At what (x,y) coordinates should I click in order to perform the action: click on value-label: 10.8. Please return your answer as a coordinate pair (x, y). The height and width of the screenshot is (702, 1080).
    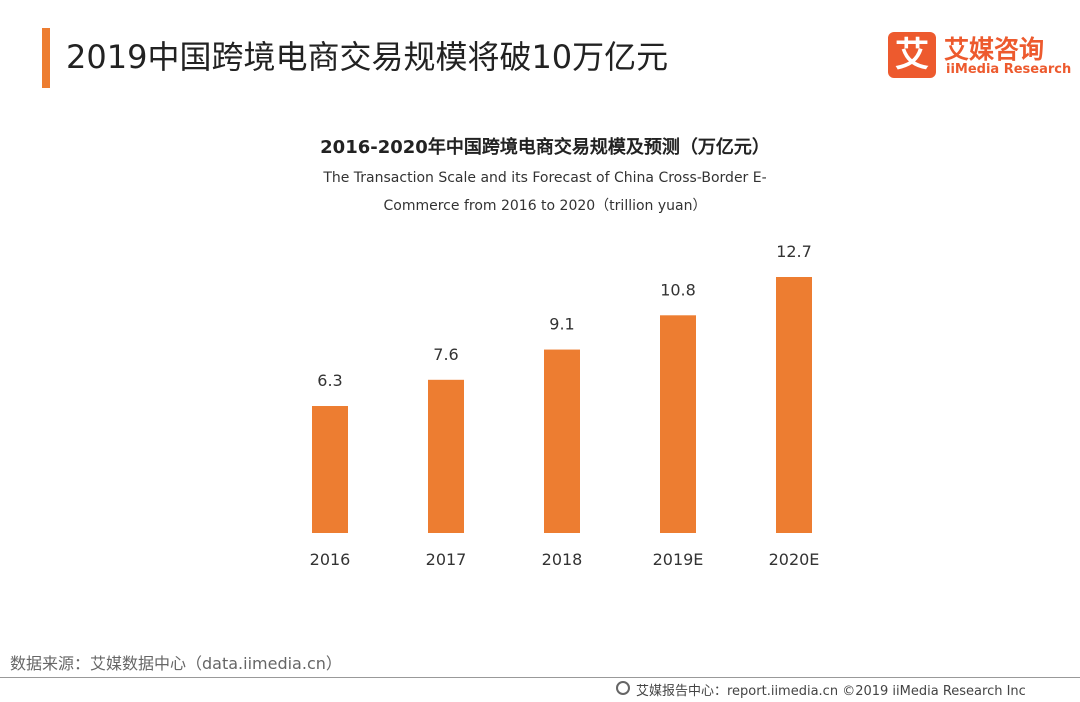
    Looking at the image, I should click on (678, 289).